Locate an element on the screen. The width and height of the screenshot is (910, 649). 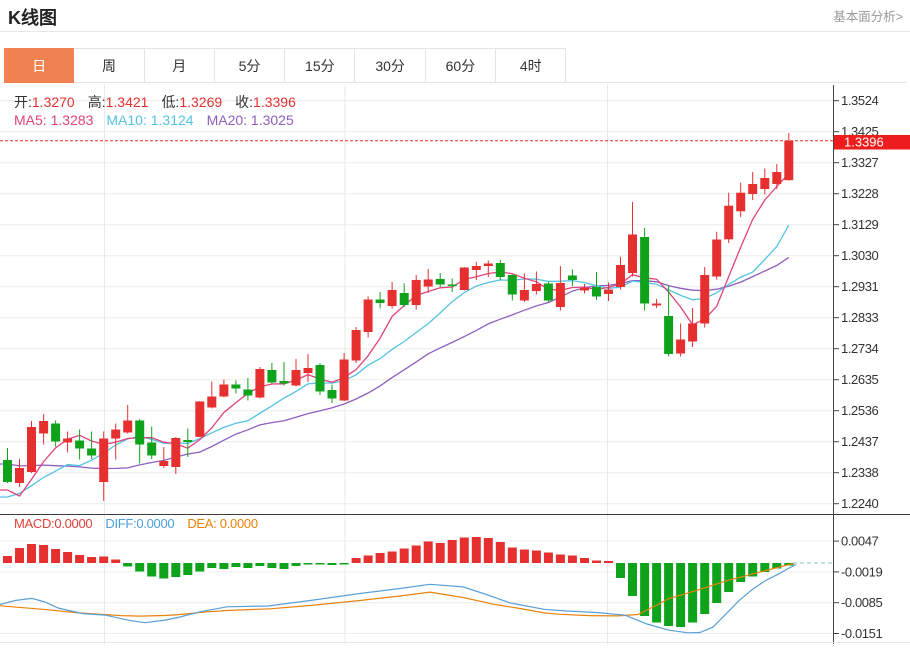
svg-text: 1.3524 is located at coordinates (860, 100).